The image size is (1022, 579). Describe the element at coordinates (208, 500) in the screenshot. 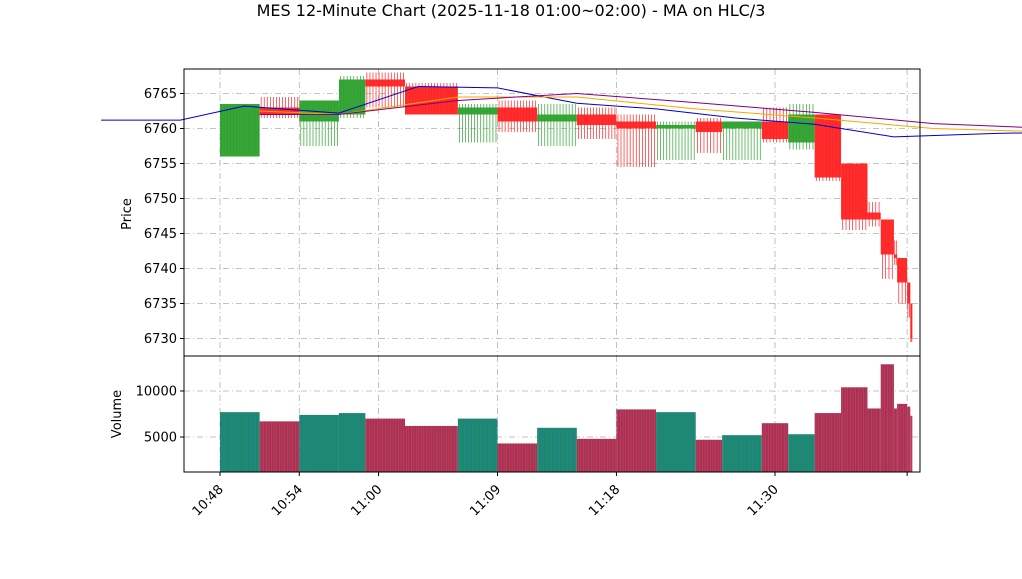

I see `x-tick-label: 10:48` at that location.